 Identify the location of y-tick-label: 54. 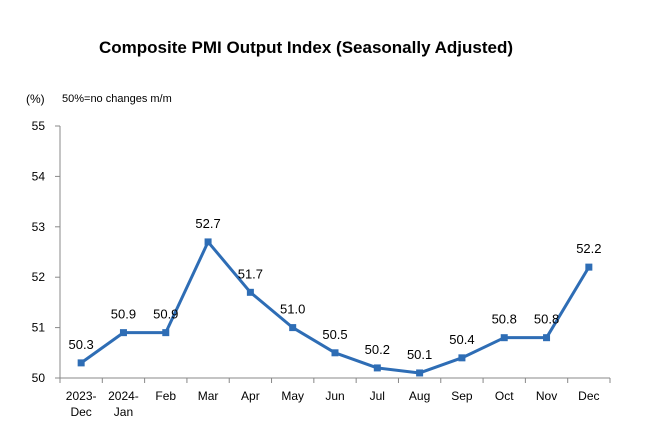
(39, 176).